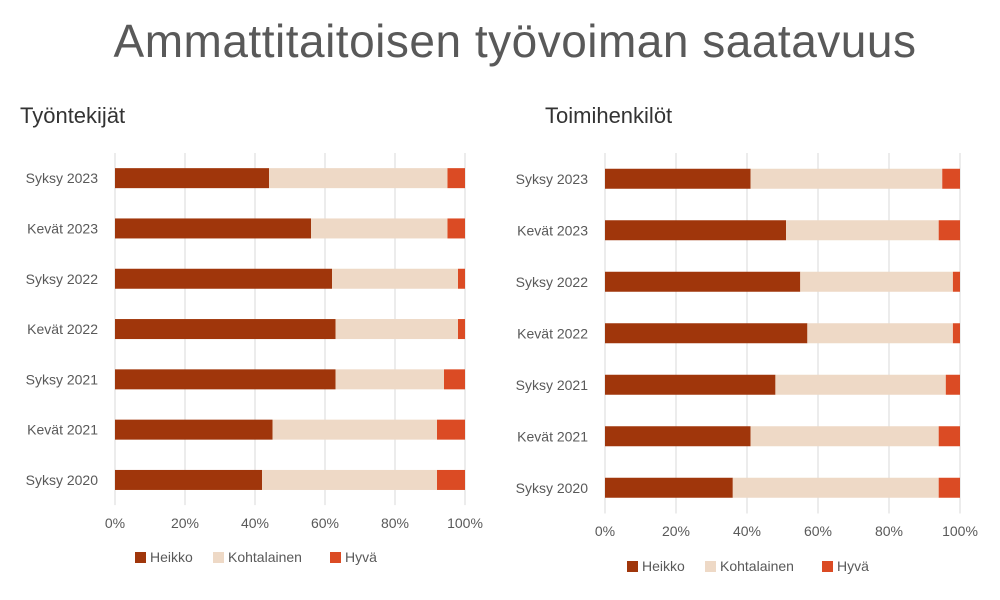 This screenshot has height=600, width=1000. What do you see at coordinates (609, 115) in the screenshot?
I see `chart-title: Toimihenkilöt` at bounding box center [609, 115].